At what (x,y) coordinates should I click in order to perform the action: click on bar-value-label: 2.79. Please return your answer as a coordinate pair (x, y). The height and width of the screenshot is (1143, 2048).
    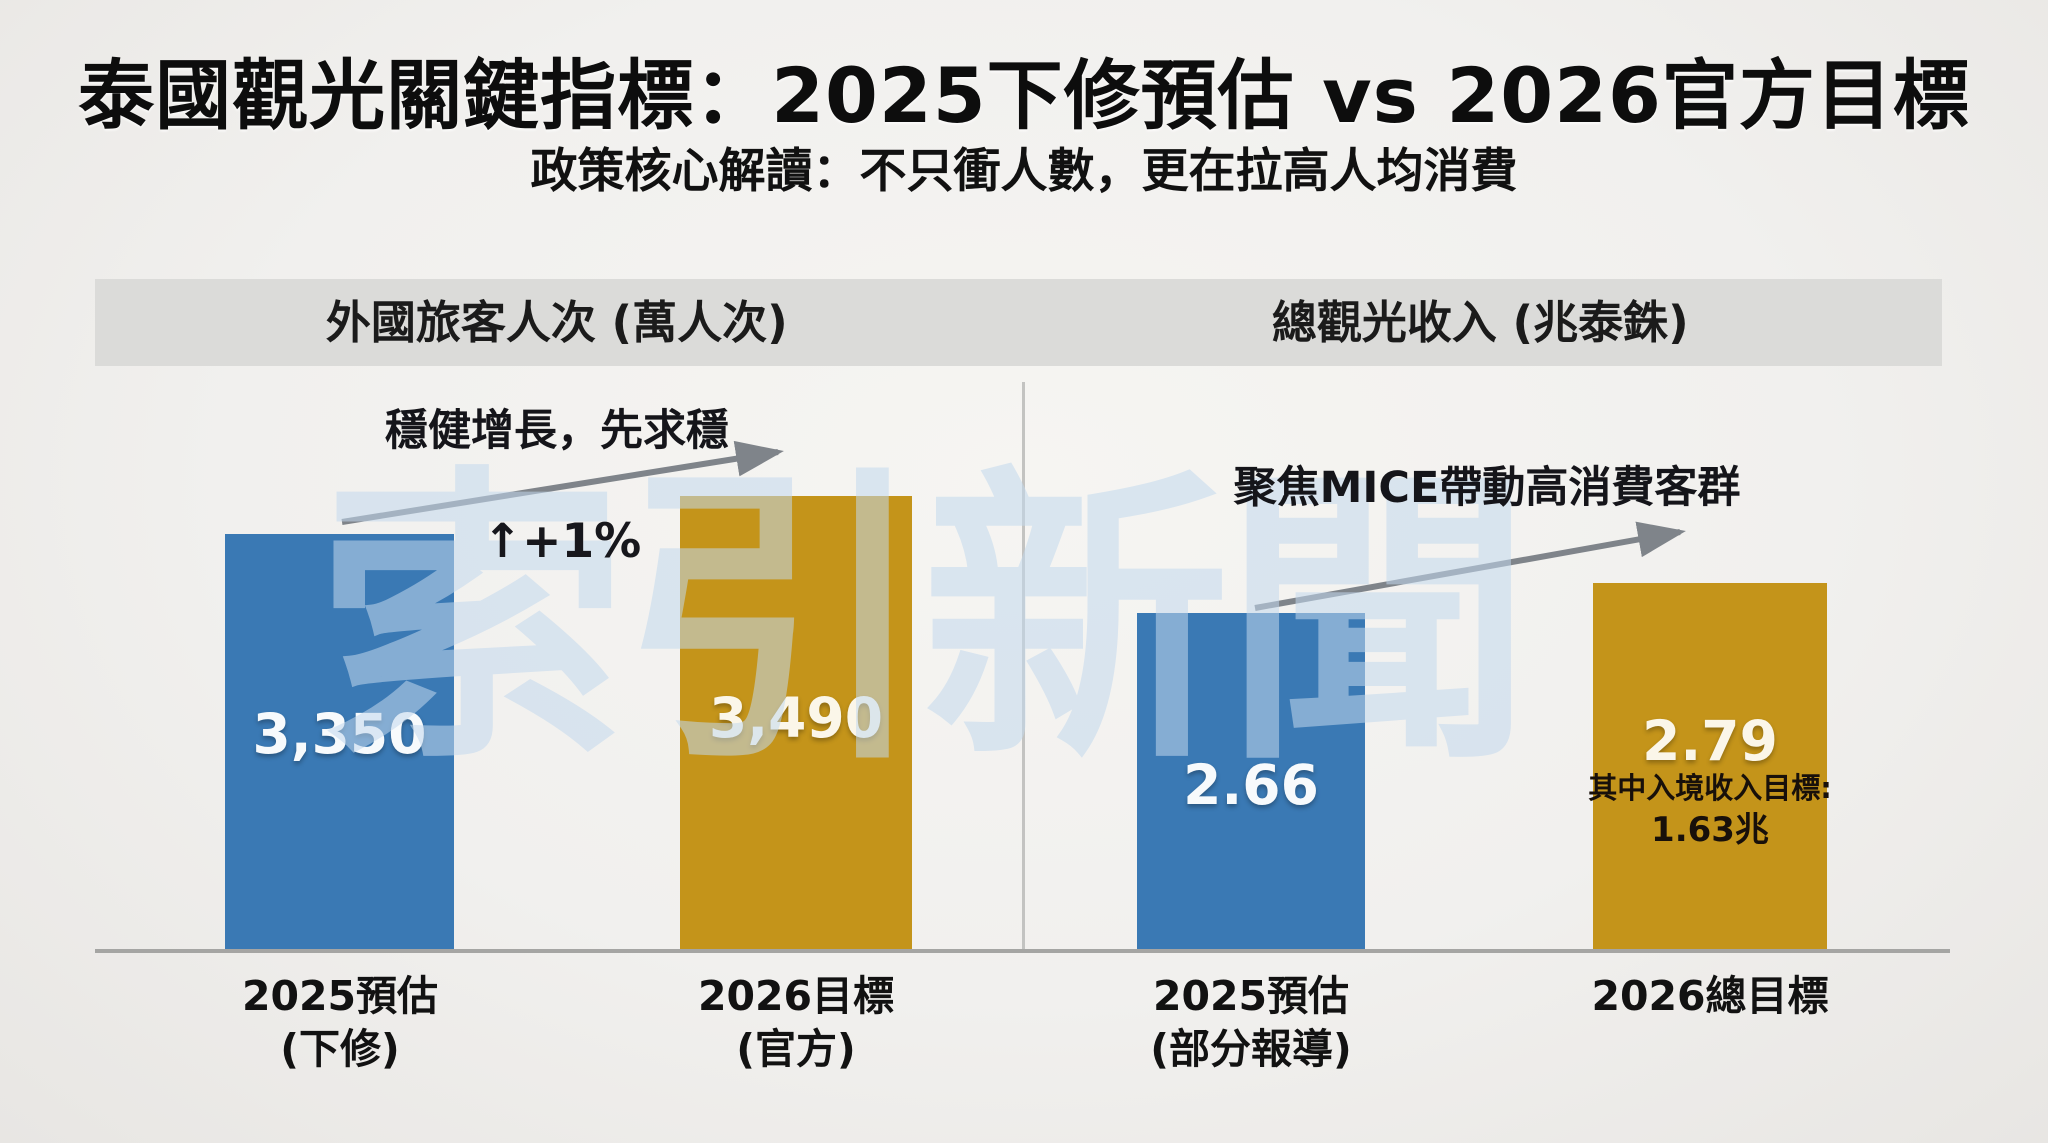
    Looking at the image, I should click on (1710, 741).